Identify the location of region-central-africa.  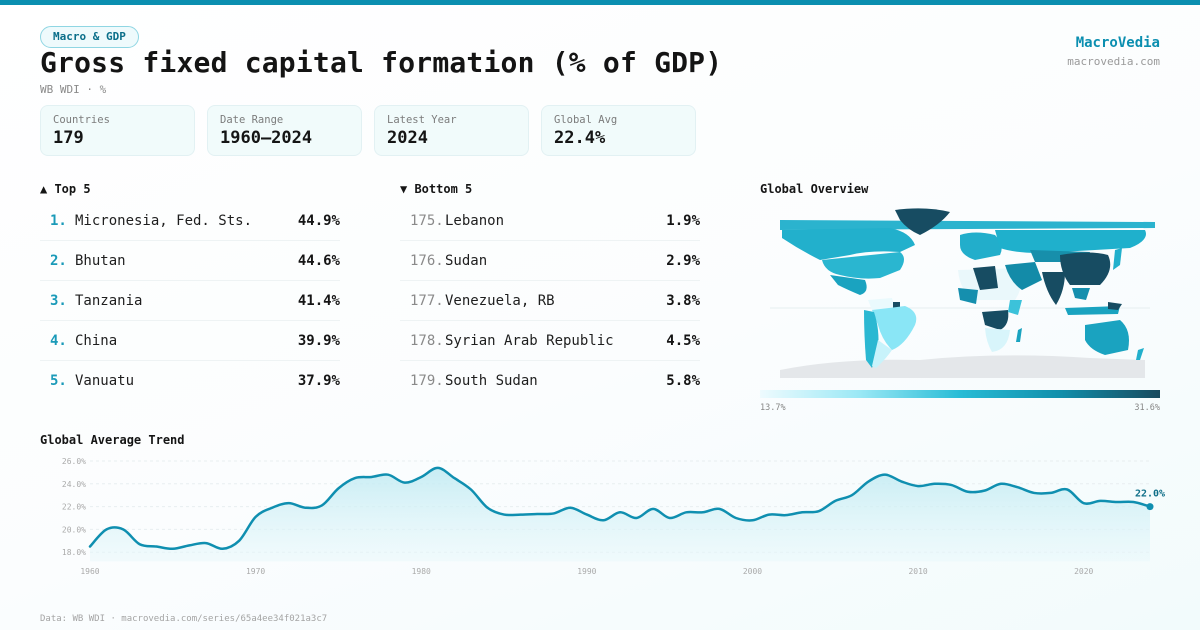
(995, 320).